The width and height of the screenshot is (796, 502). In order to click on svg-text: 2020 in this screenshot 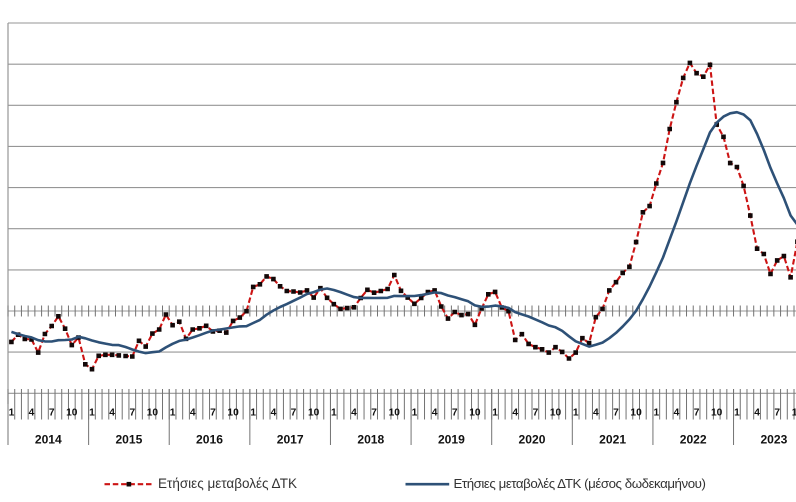, I will do `click(532, 440)`.